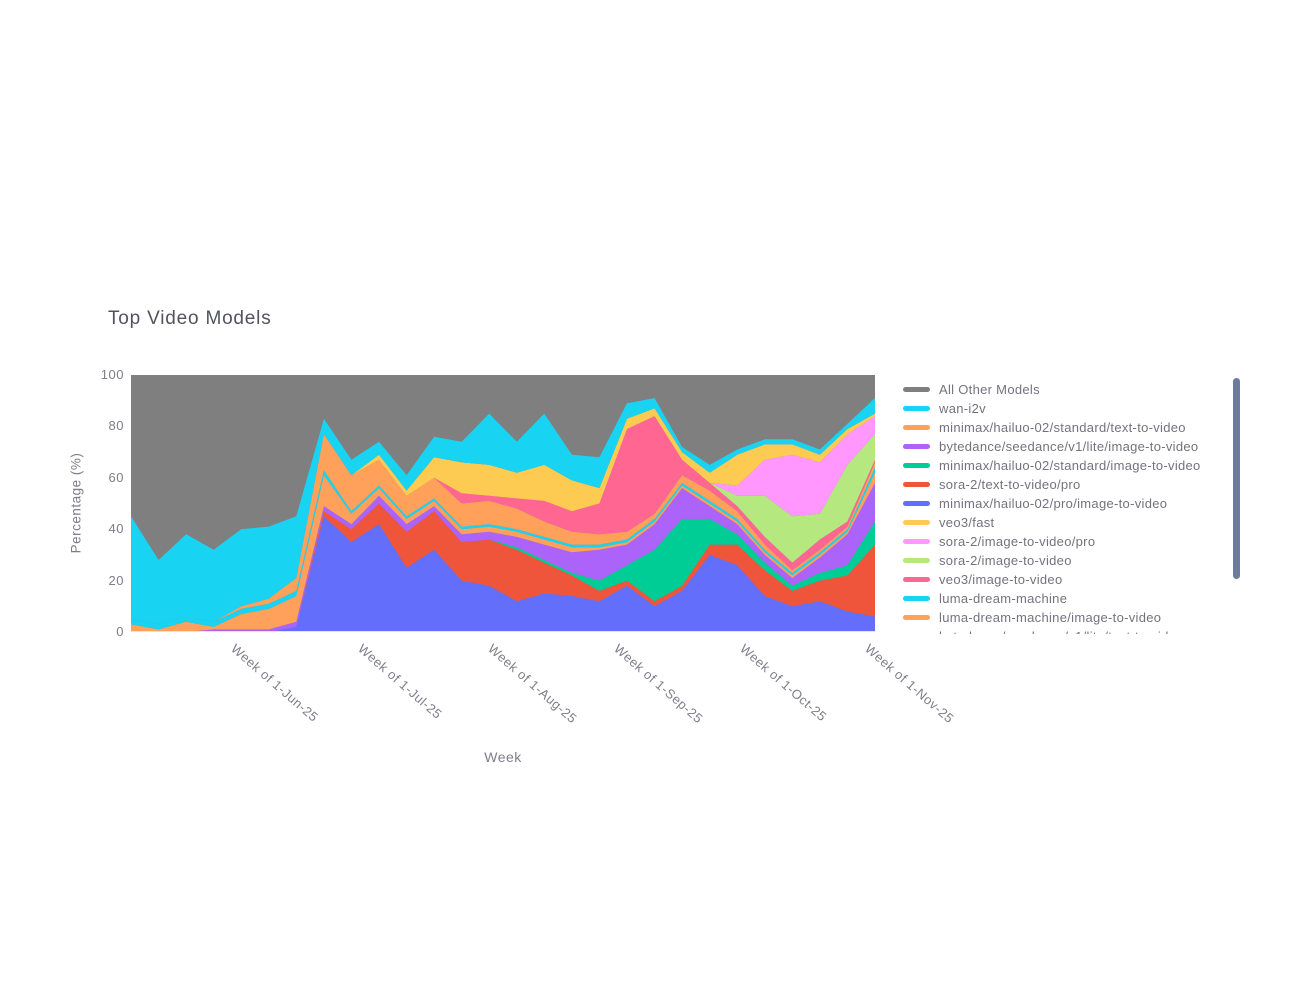 The image size is (1310, 995). What do you see at coordinates (1067, 522) in the screenshot?
I see `legend-item: veo3/fast` at bounding box center [1067, 522].